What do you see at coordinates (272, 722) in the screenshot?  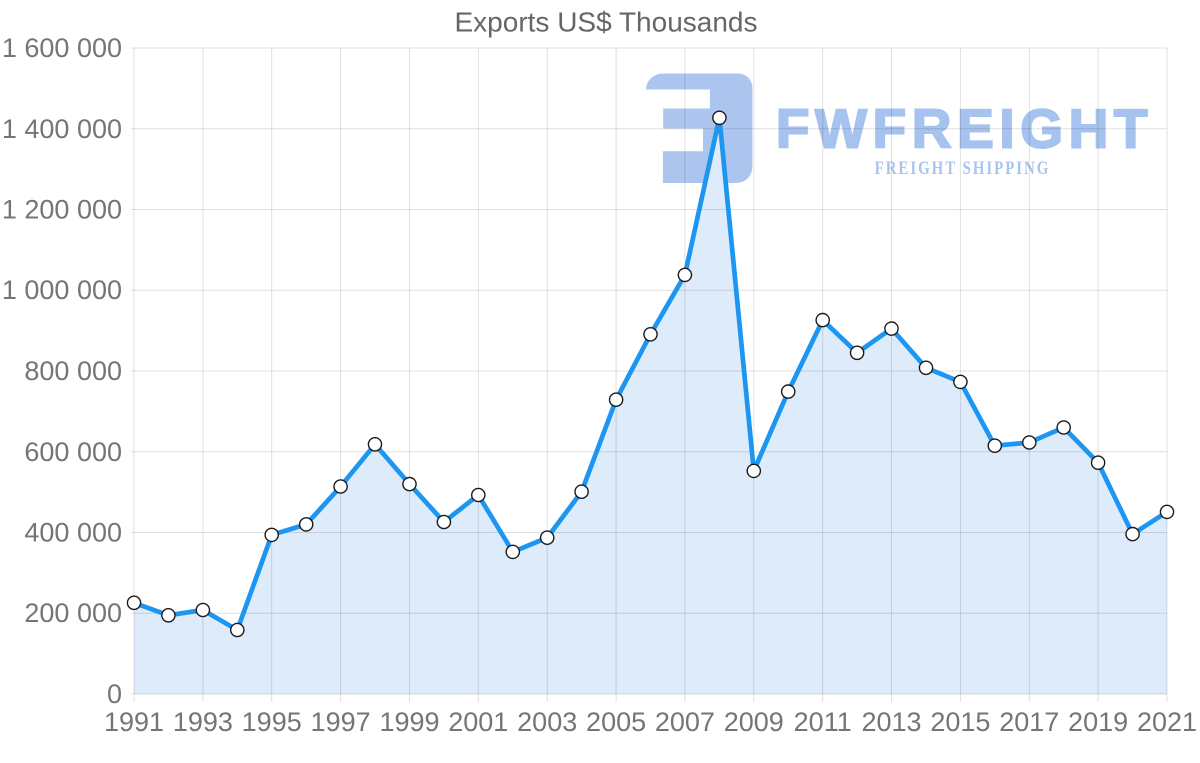 I see `svg-text: 1995` at bounding box center [272, 722].